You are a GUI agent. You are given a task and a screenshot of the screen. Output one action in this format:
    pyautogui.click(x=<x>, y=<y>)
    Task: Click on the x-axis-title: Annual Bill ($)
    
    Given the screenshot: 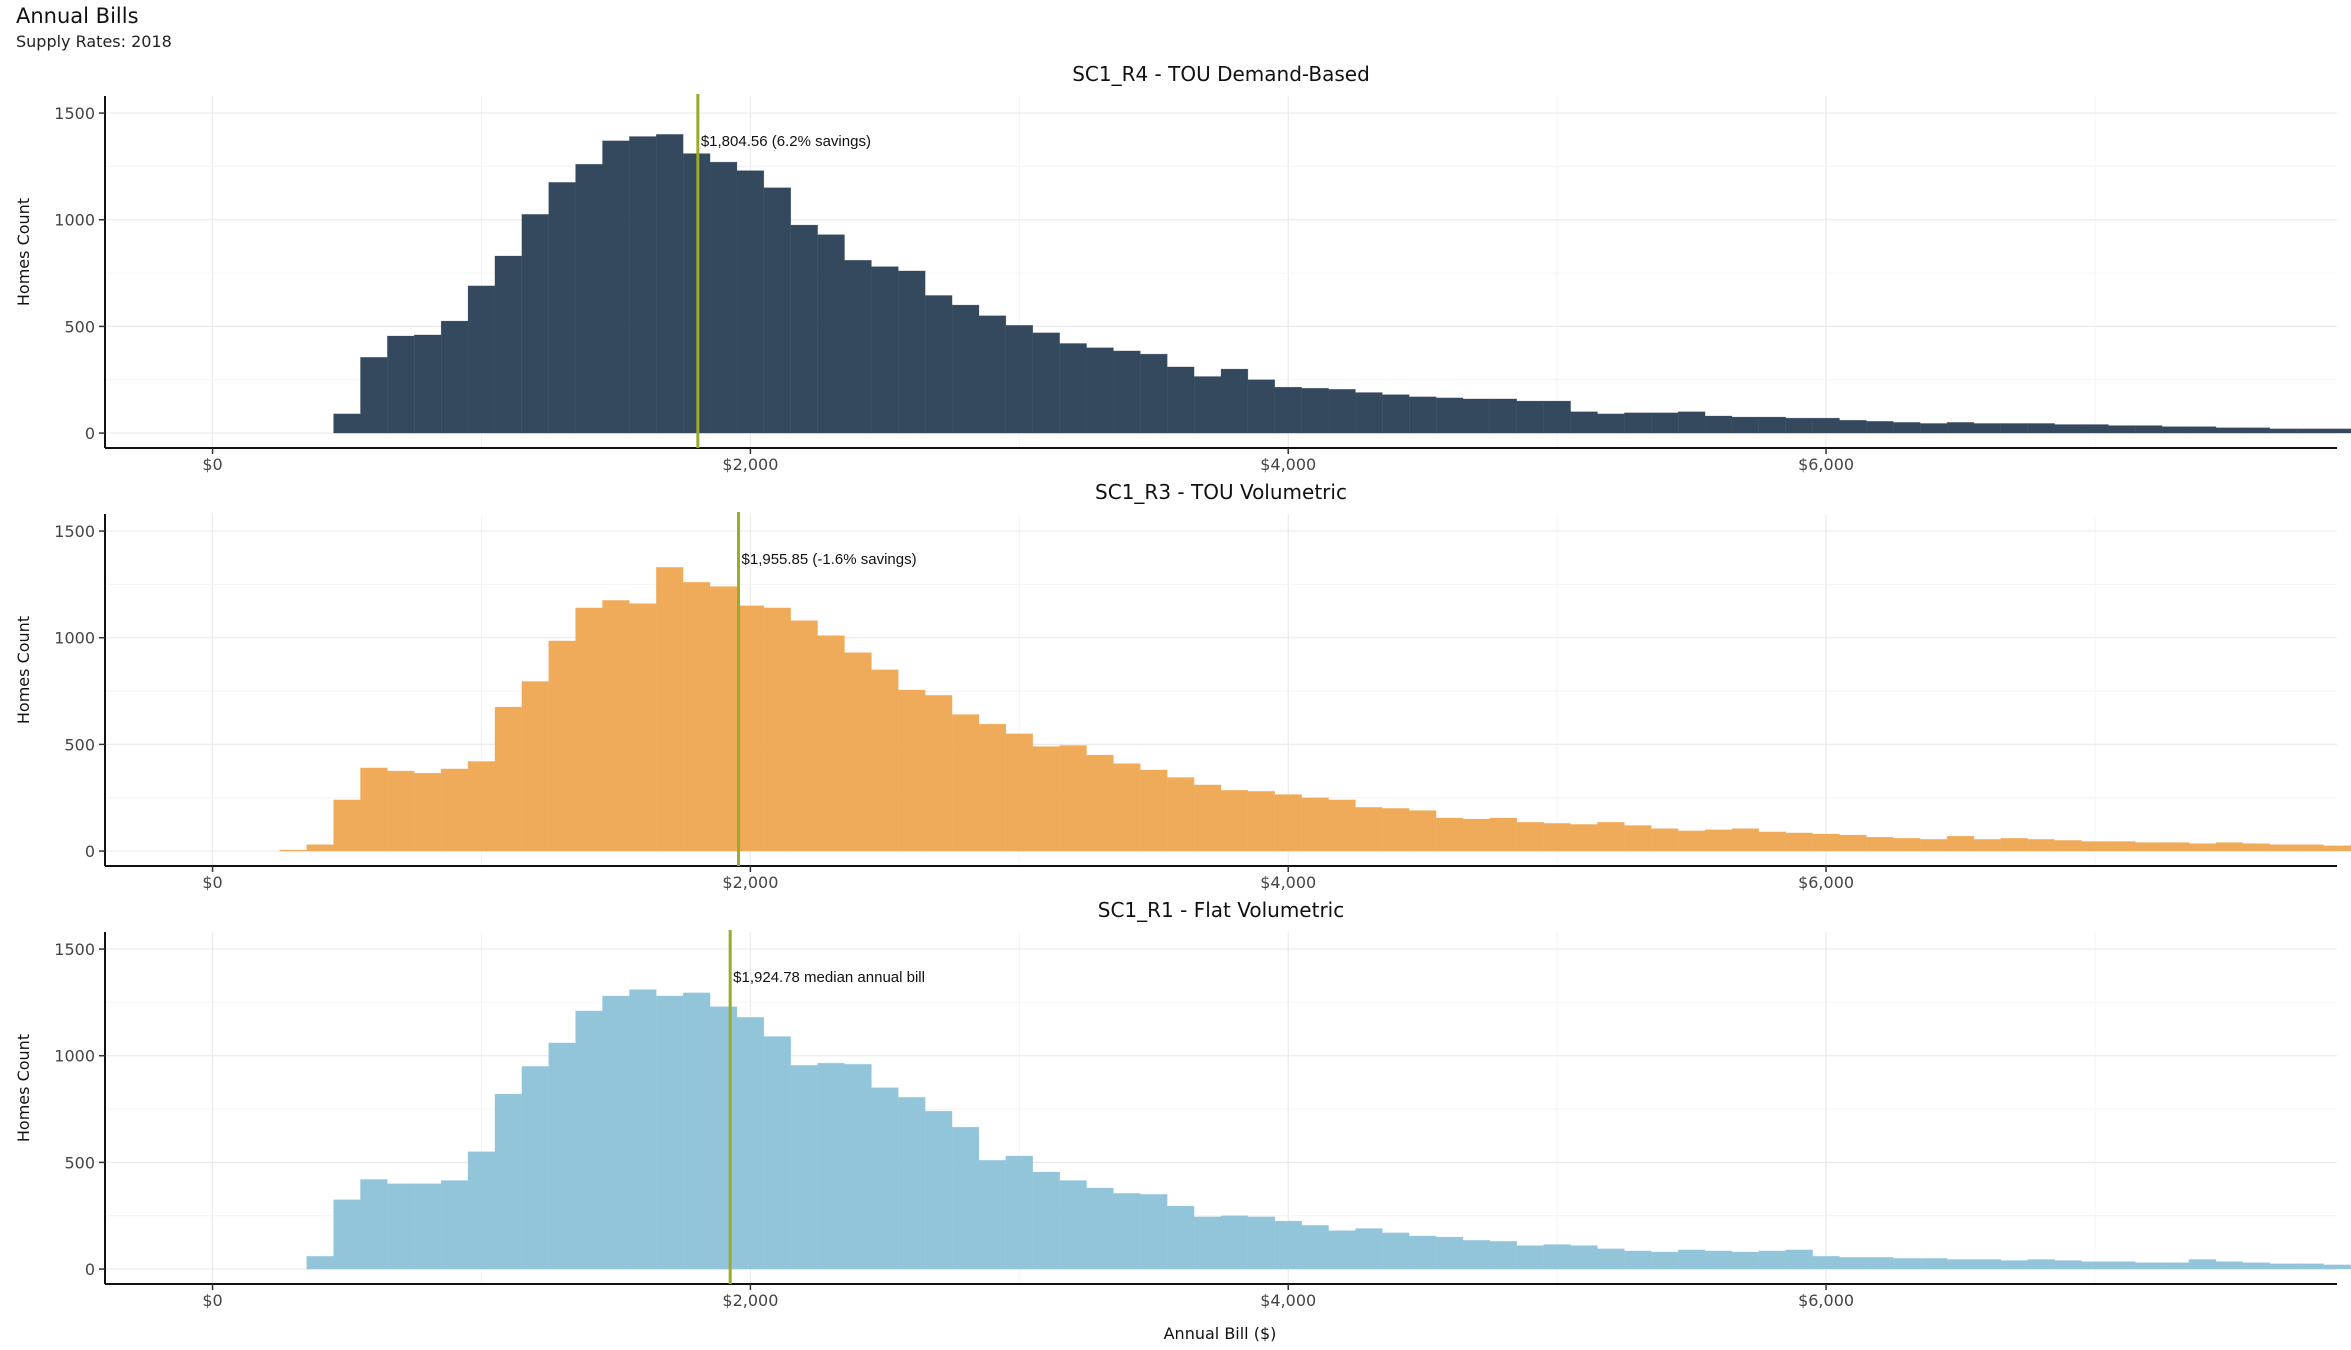 What is the action you would take?
    pyautogui.click(x=1220, y=1333)
    